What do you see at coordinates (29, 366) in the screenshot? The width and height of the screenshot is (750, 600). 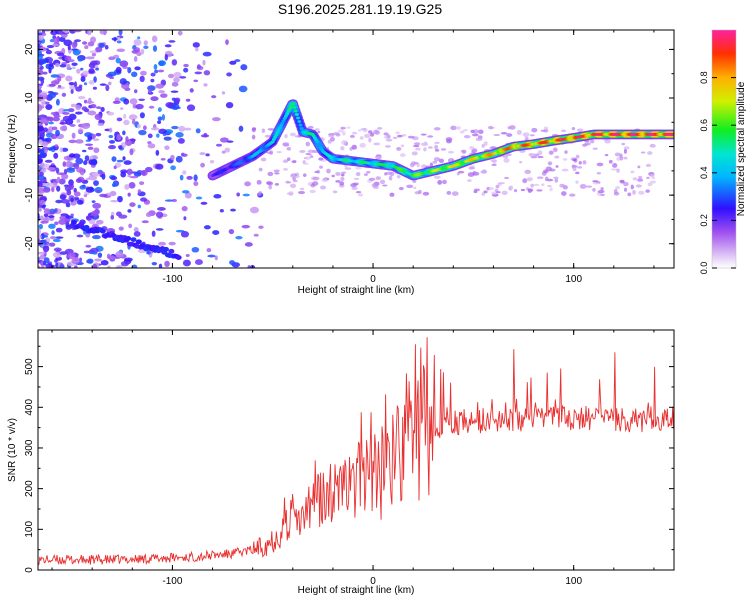 I see `y-tick-label: 500` at bounding box center [29, 366].